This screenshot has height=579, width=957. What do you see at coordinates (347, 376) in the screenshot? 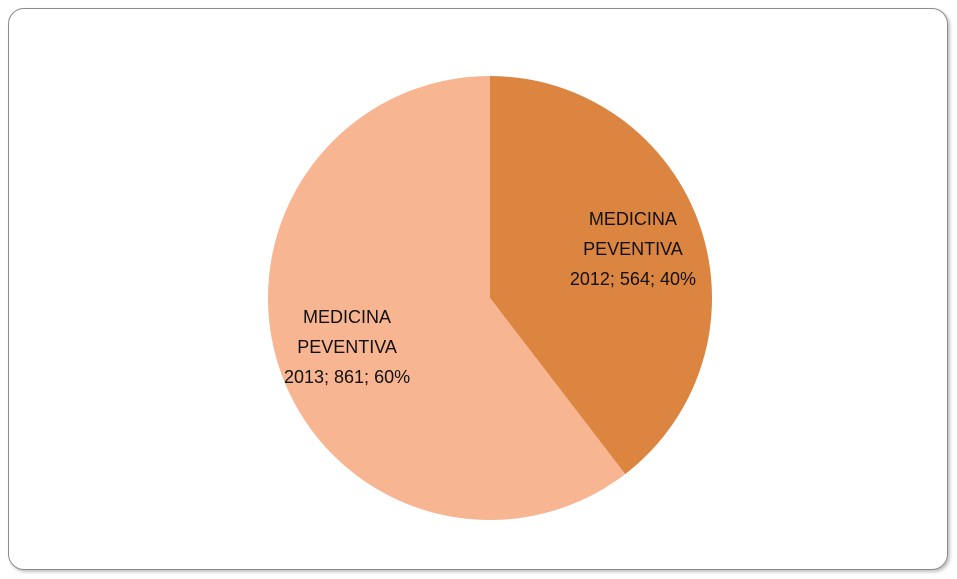
I see `value-label: 2013; 861; 60%` at bounding box center [347, 376].